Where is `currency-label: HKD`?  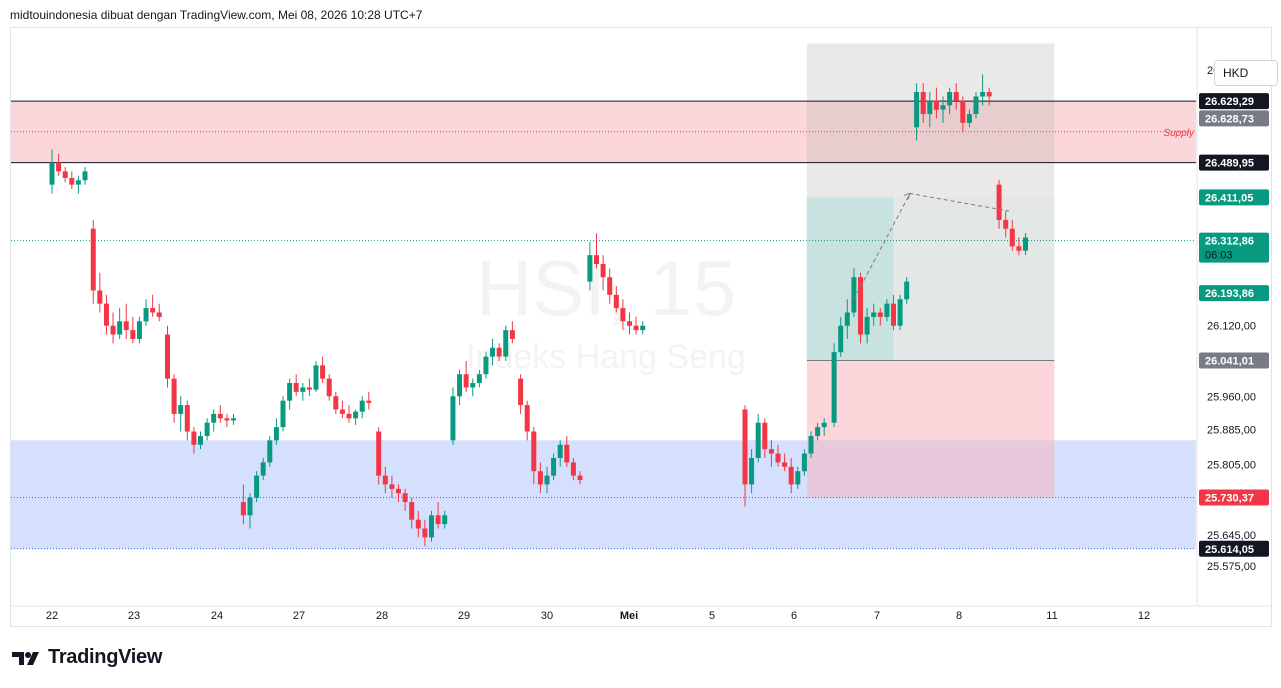 currency-label: HKD is located at coordinates (1236, 73).